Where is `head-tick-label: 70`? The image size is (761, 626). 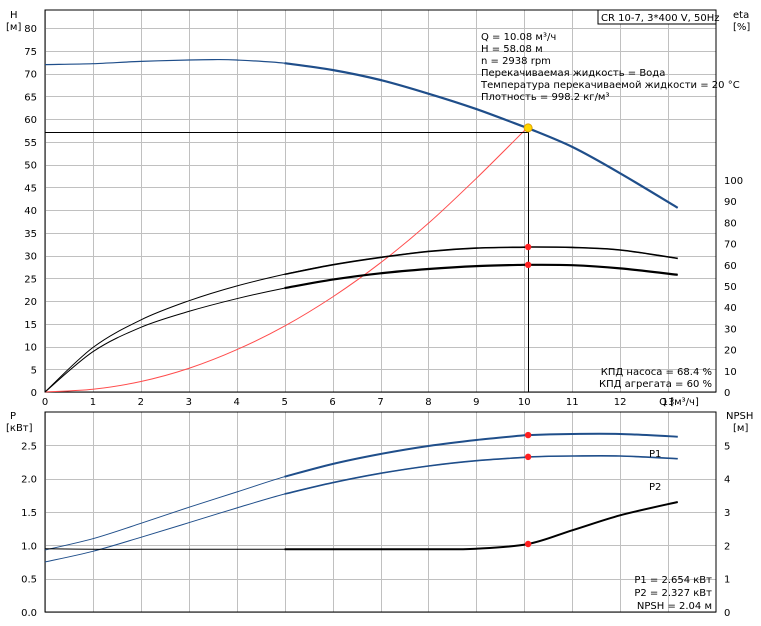 head-tick-label: 70 is located at coordinates (30, 75).